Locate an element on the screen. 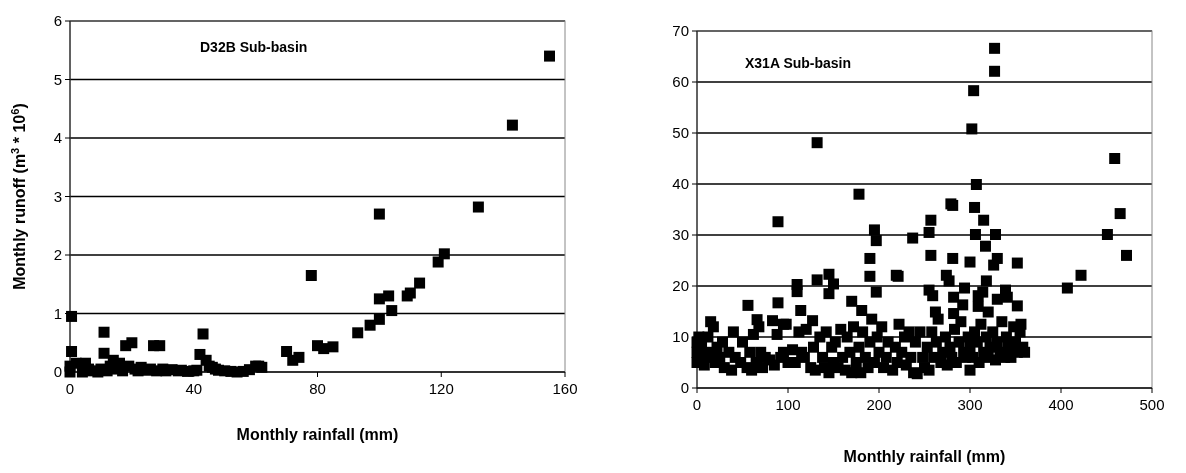 The width and height of the screenshot is (1186, 473). y-tick-label: 3 is located at coordinates (57, 196).